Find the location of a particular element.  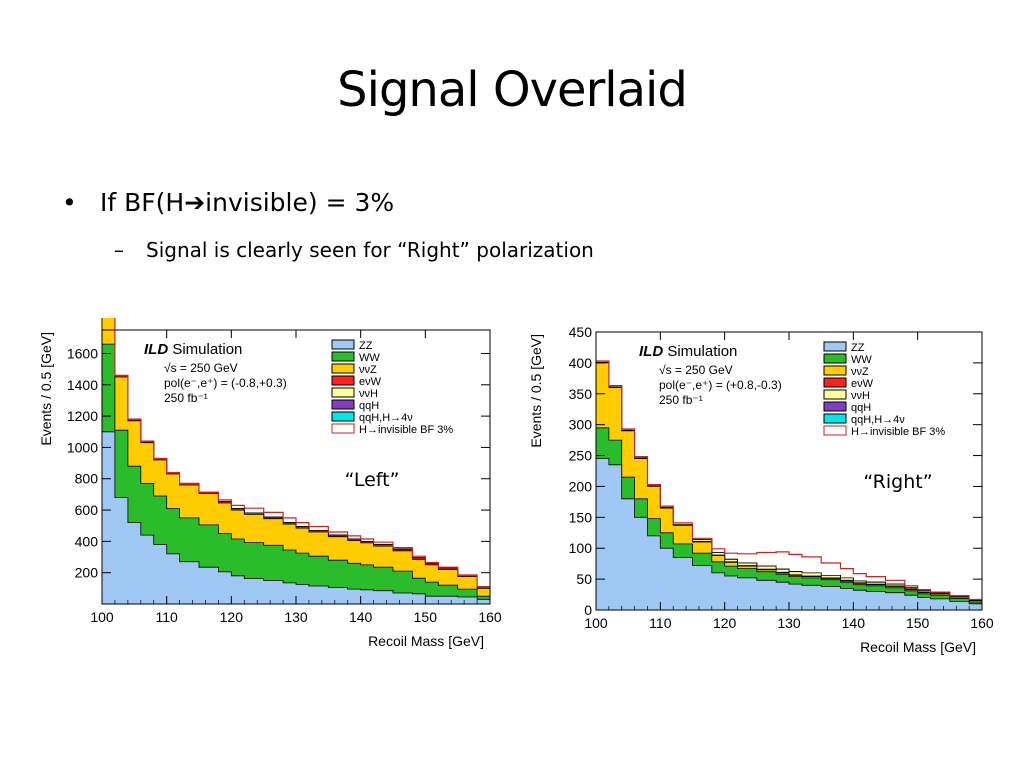

polarization-label: “Left” is located at coordinates (372, 480).